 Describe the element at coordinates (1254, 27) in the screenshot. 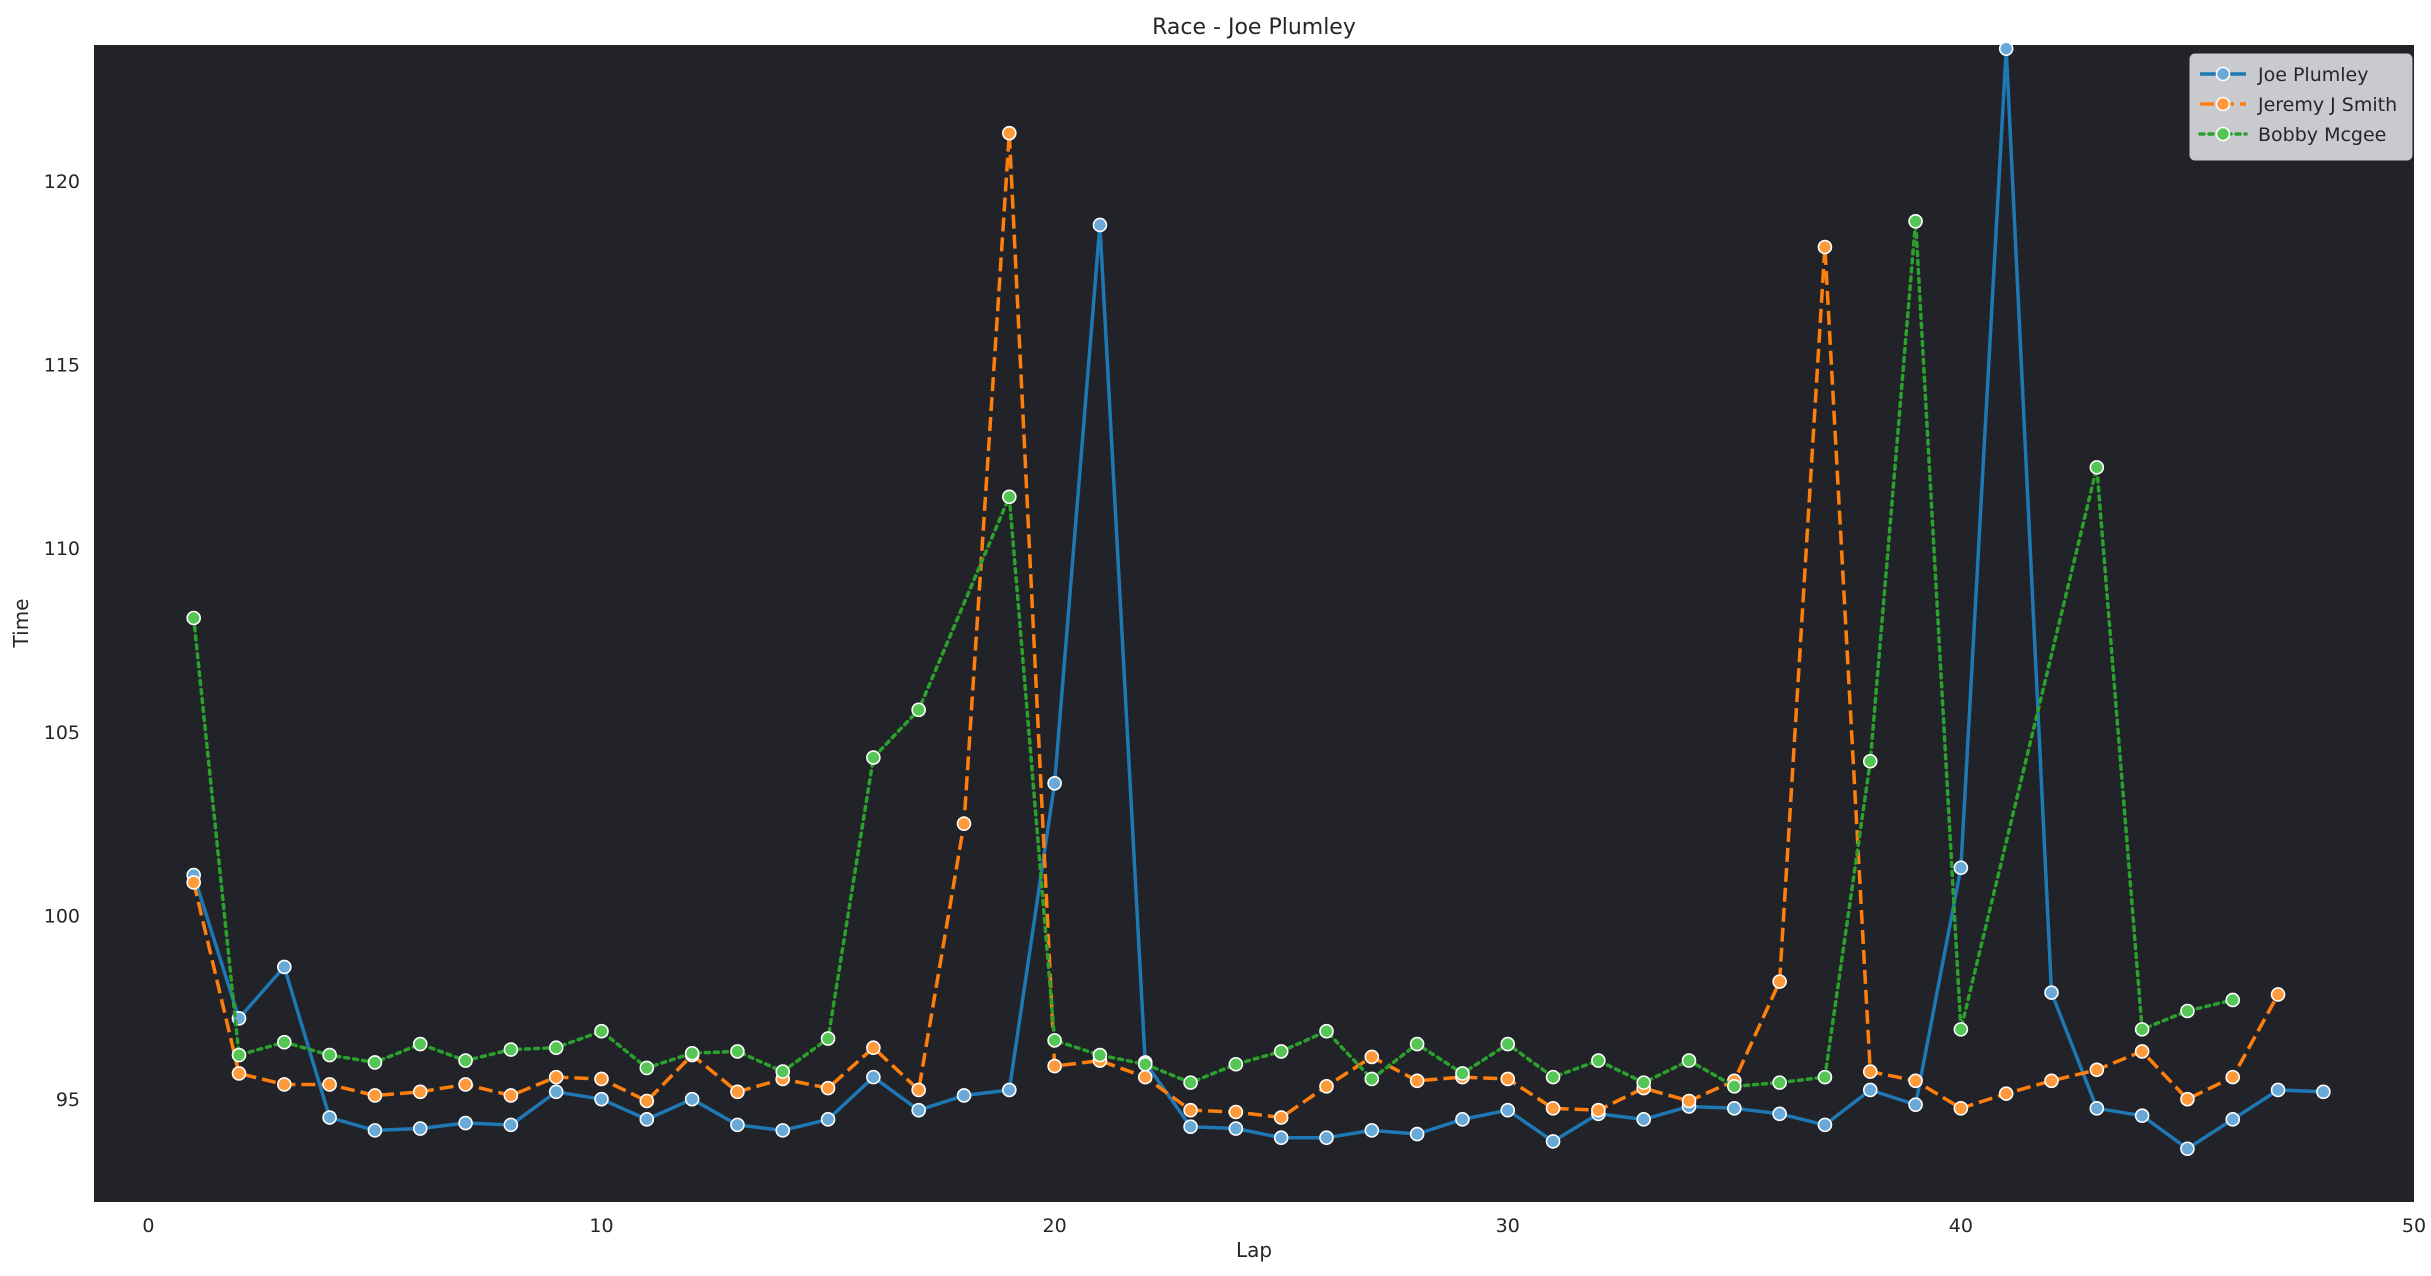

I see `chart-title: Race - Joe Plumley` at that location.